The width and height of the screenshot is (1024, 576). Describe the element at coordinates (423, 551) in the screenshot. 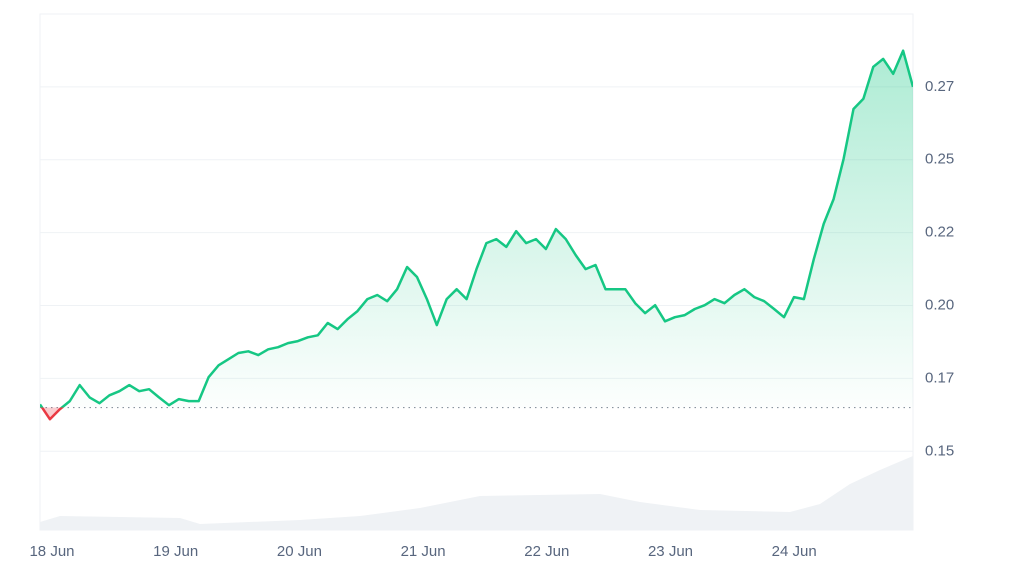

I see `x-tick-label: 21 Jun` at that location.